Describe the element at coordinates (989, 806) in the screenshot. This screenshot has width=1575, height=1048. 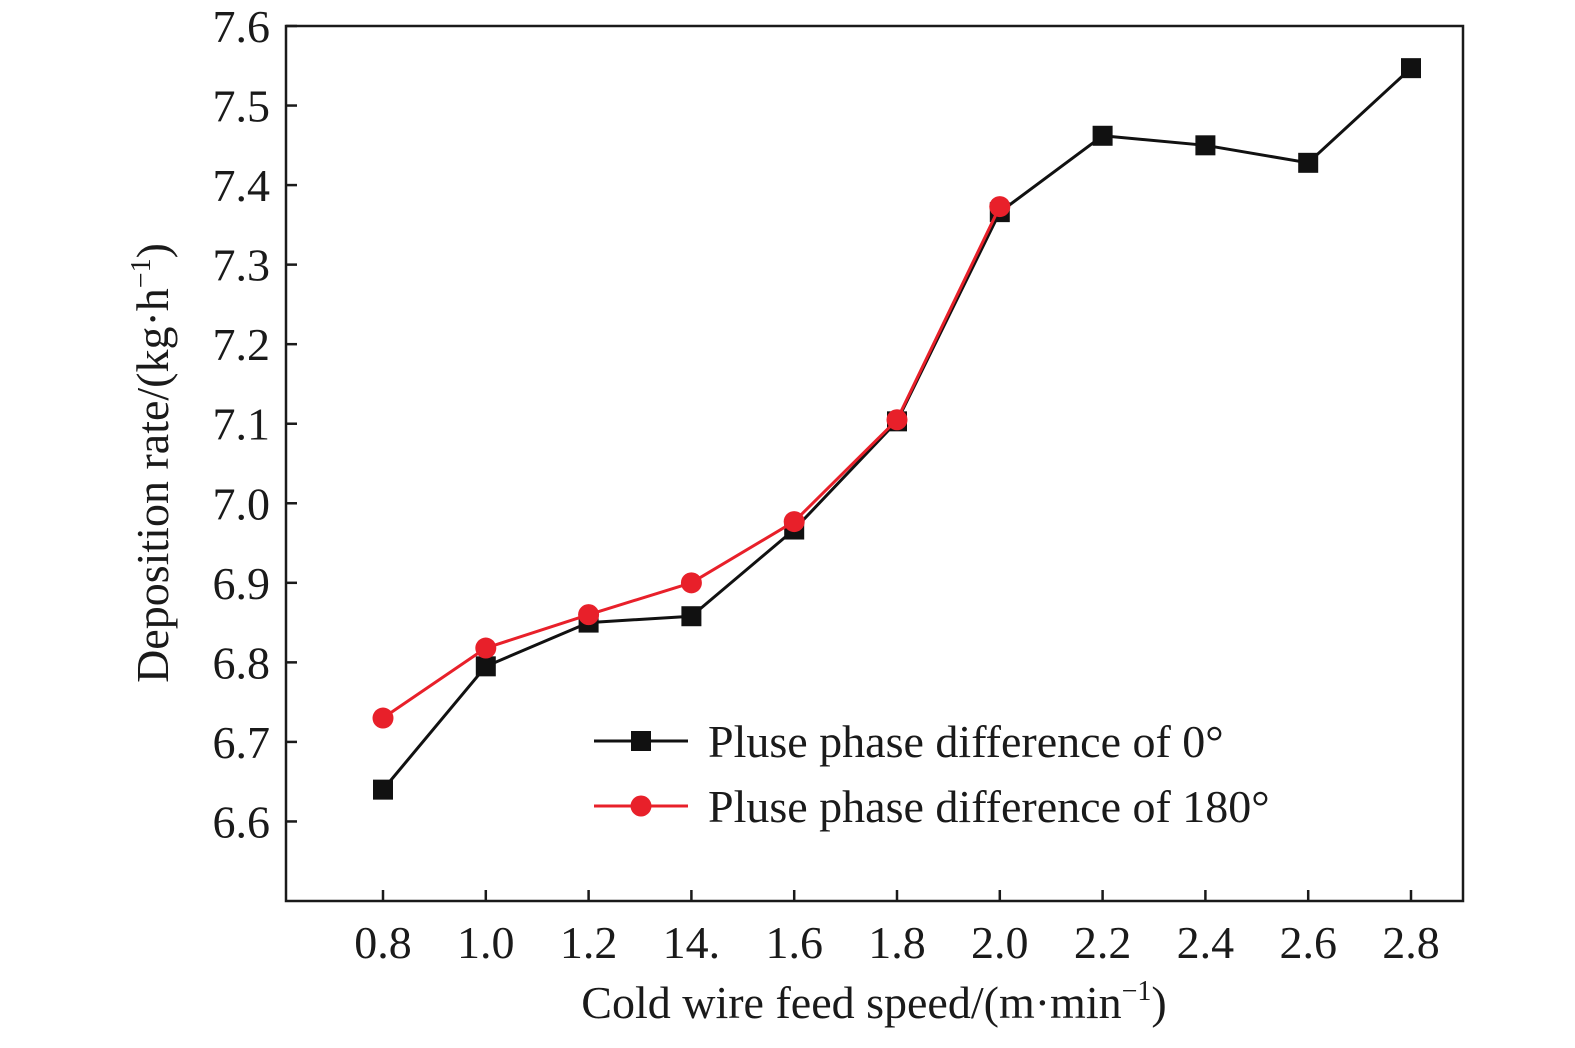
I see `legend-label-1: Pluse phase difference of 180°` at that location.